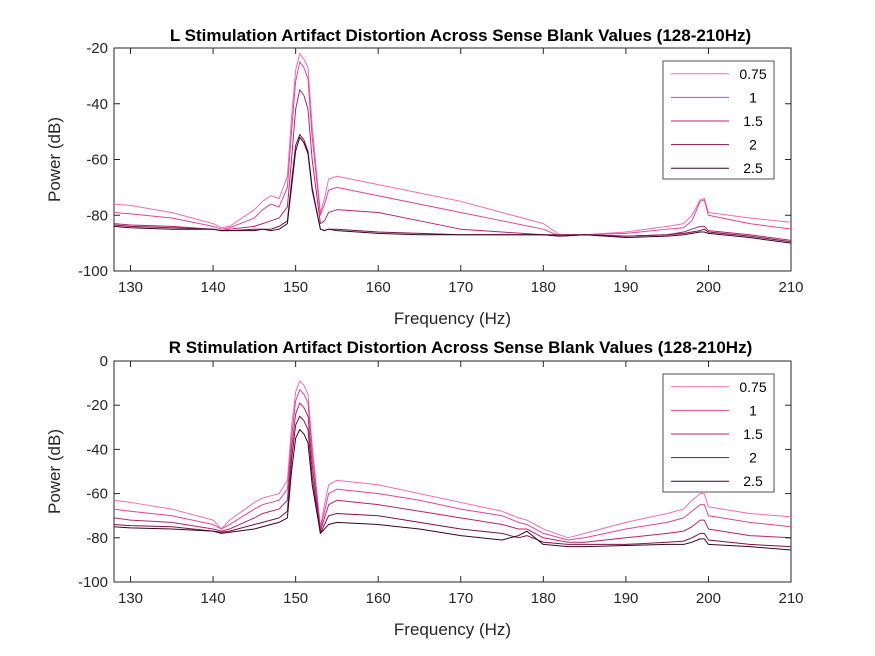  Describe the element at coordinates (104, 361) in the screenshot. I see `y-tick-label: 0` at that location.